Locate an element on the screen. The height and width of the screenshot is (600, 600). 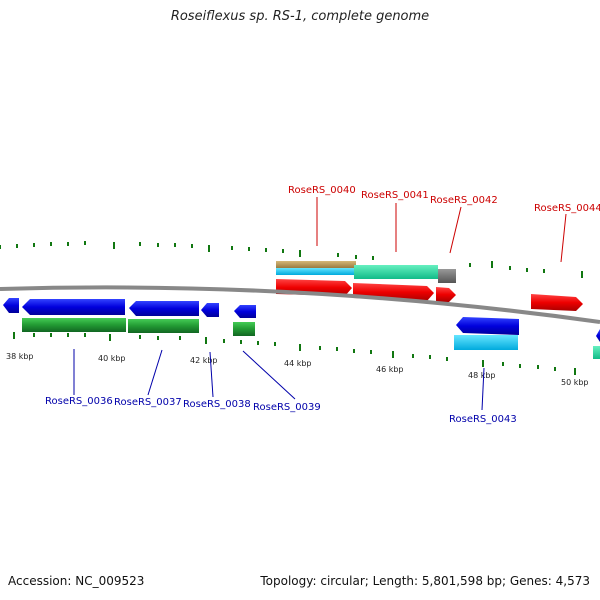
gene-label-roseRS-0044: RoseRS_0044 is located at coordinates (567, 208).